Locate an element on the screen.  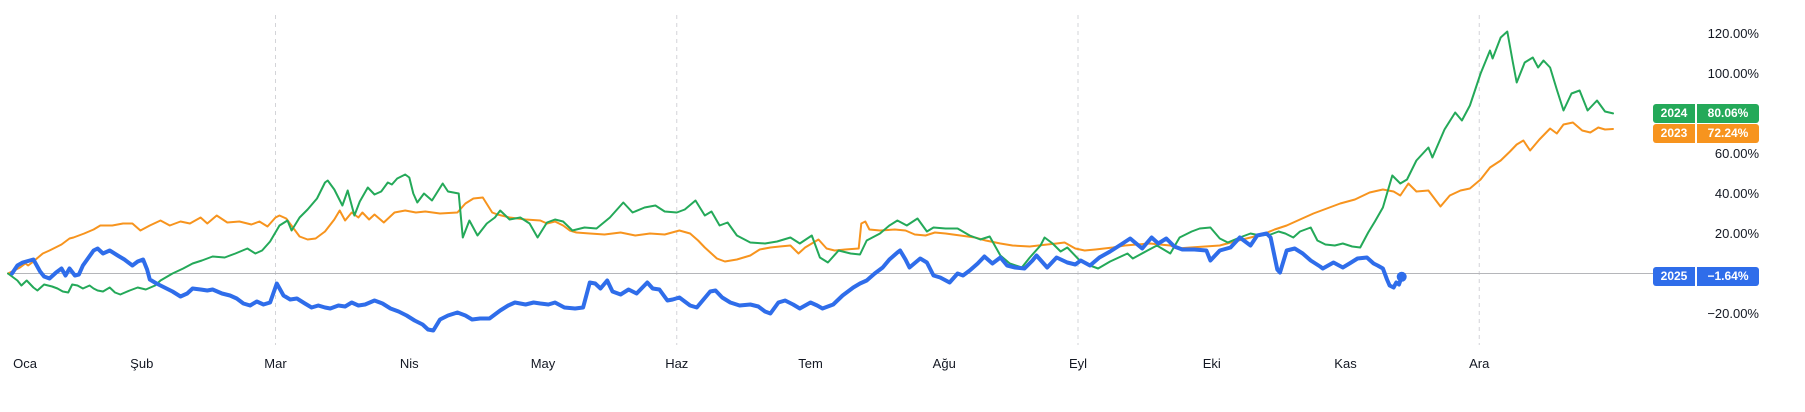
time-axis-label: Kas is located at coordinates (1345, 363).